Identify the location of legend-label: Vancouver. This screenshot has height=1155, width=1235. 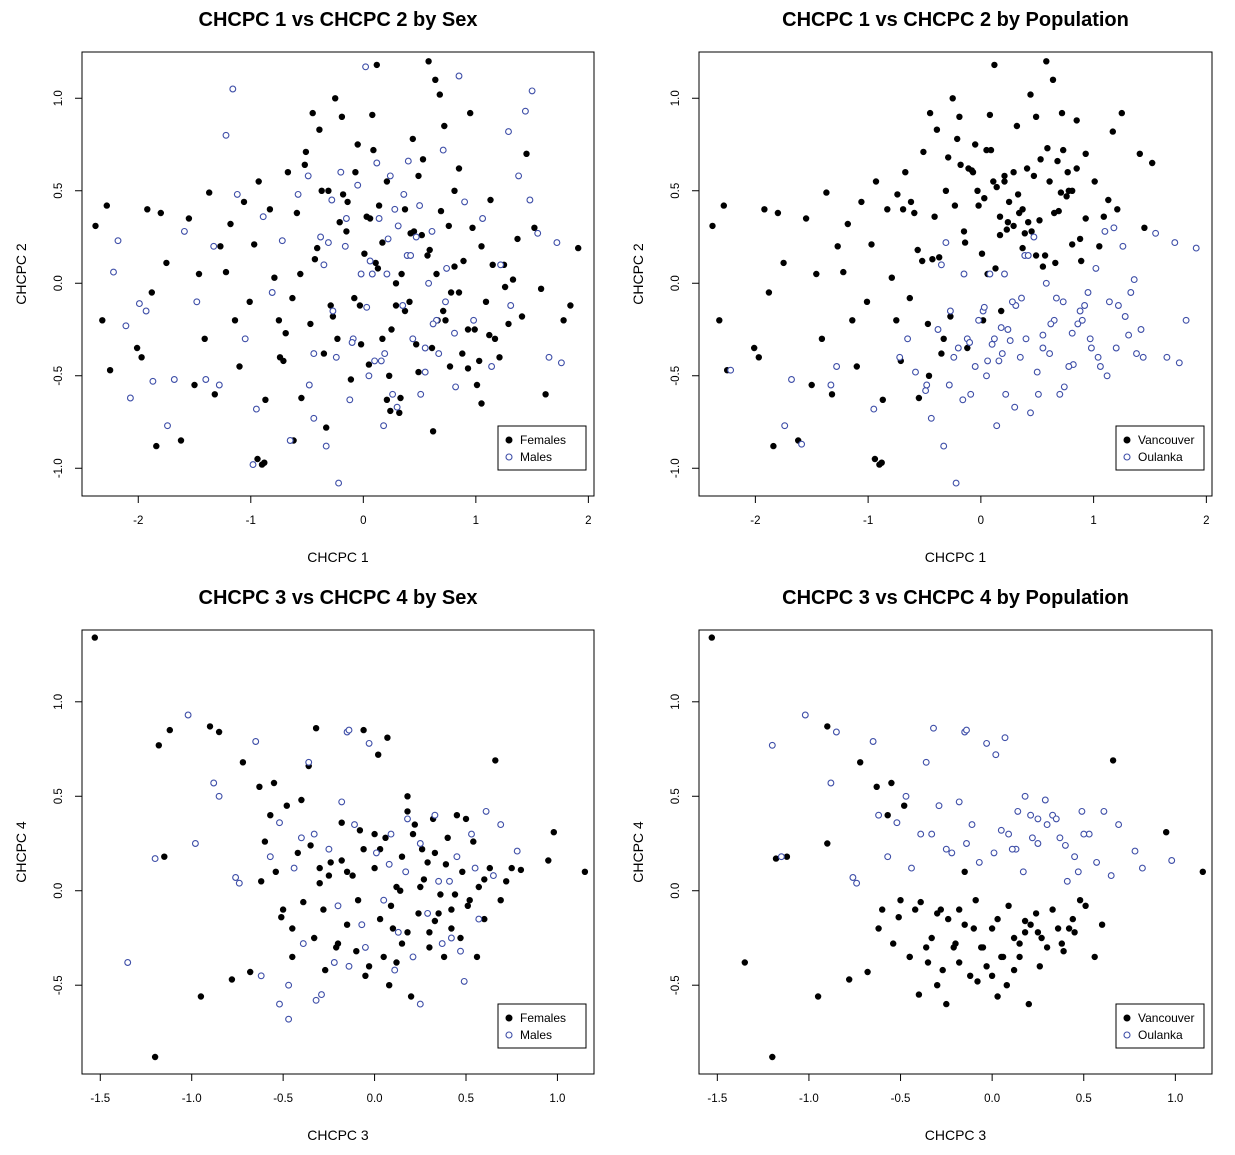
(1166, 440).